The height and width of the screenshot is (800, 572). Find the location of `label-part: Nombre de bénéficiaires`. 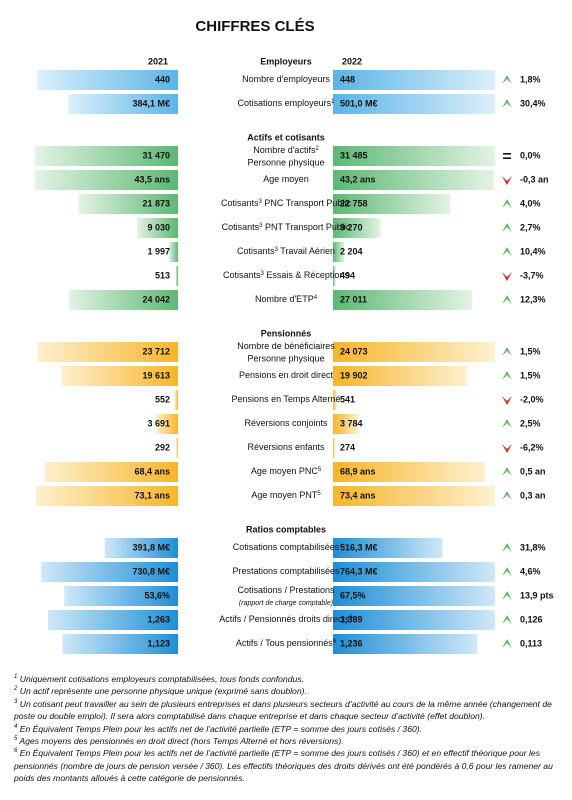

label-part: Nombre de bénéficiaires is located at coordinates (286, 346).